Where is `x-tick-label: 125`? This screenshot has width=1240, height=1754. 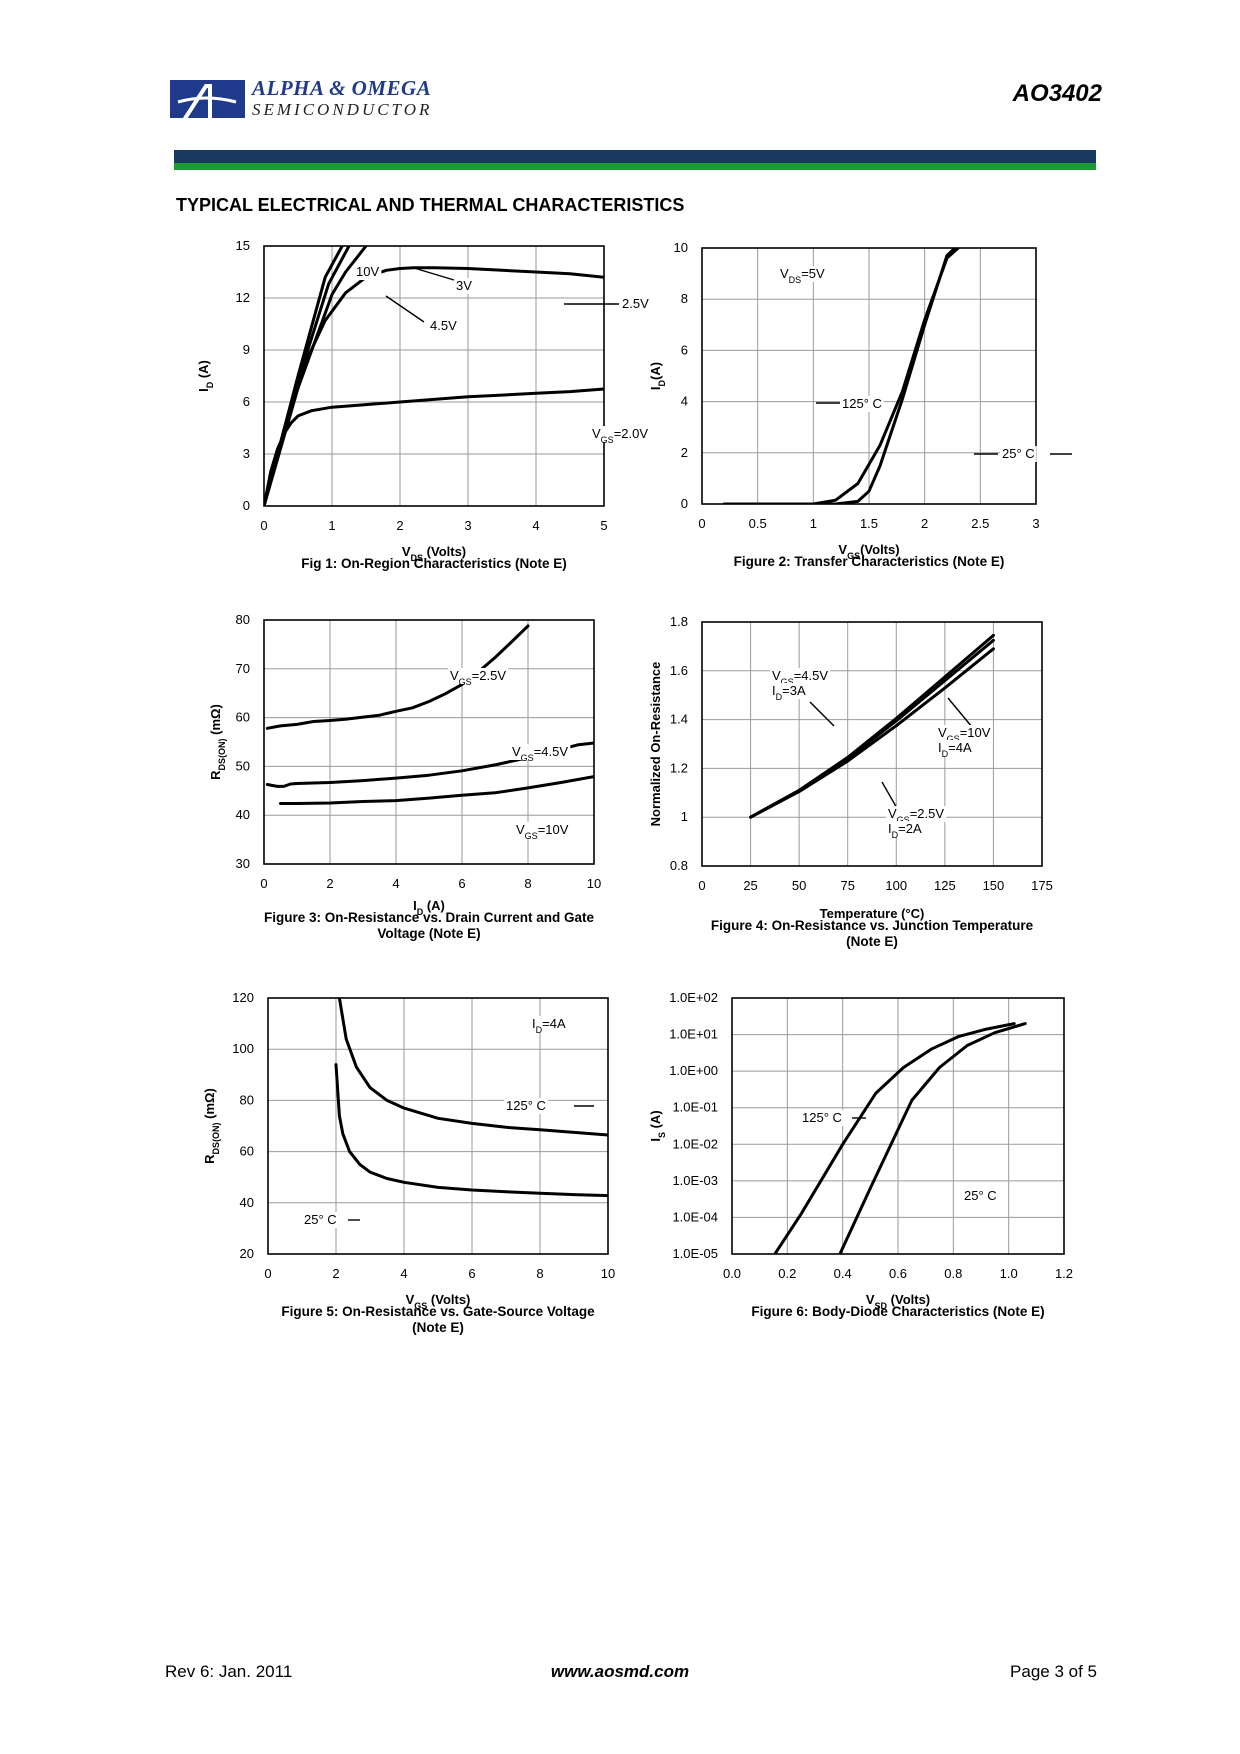
x-tick-label: 125 is located at coordinates (945, 885).